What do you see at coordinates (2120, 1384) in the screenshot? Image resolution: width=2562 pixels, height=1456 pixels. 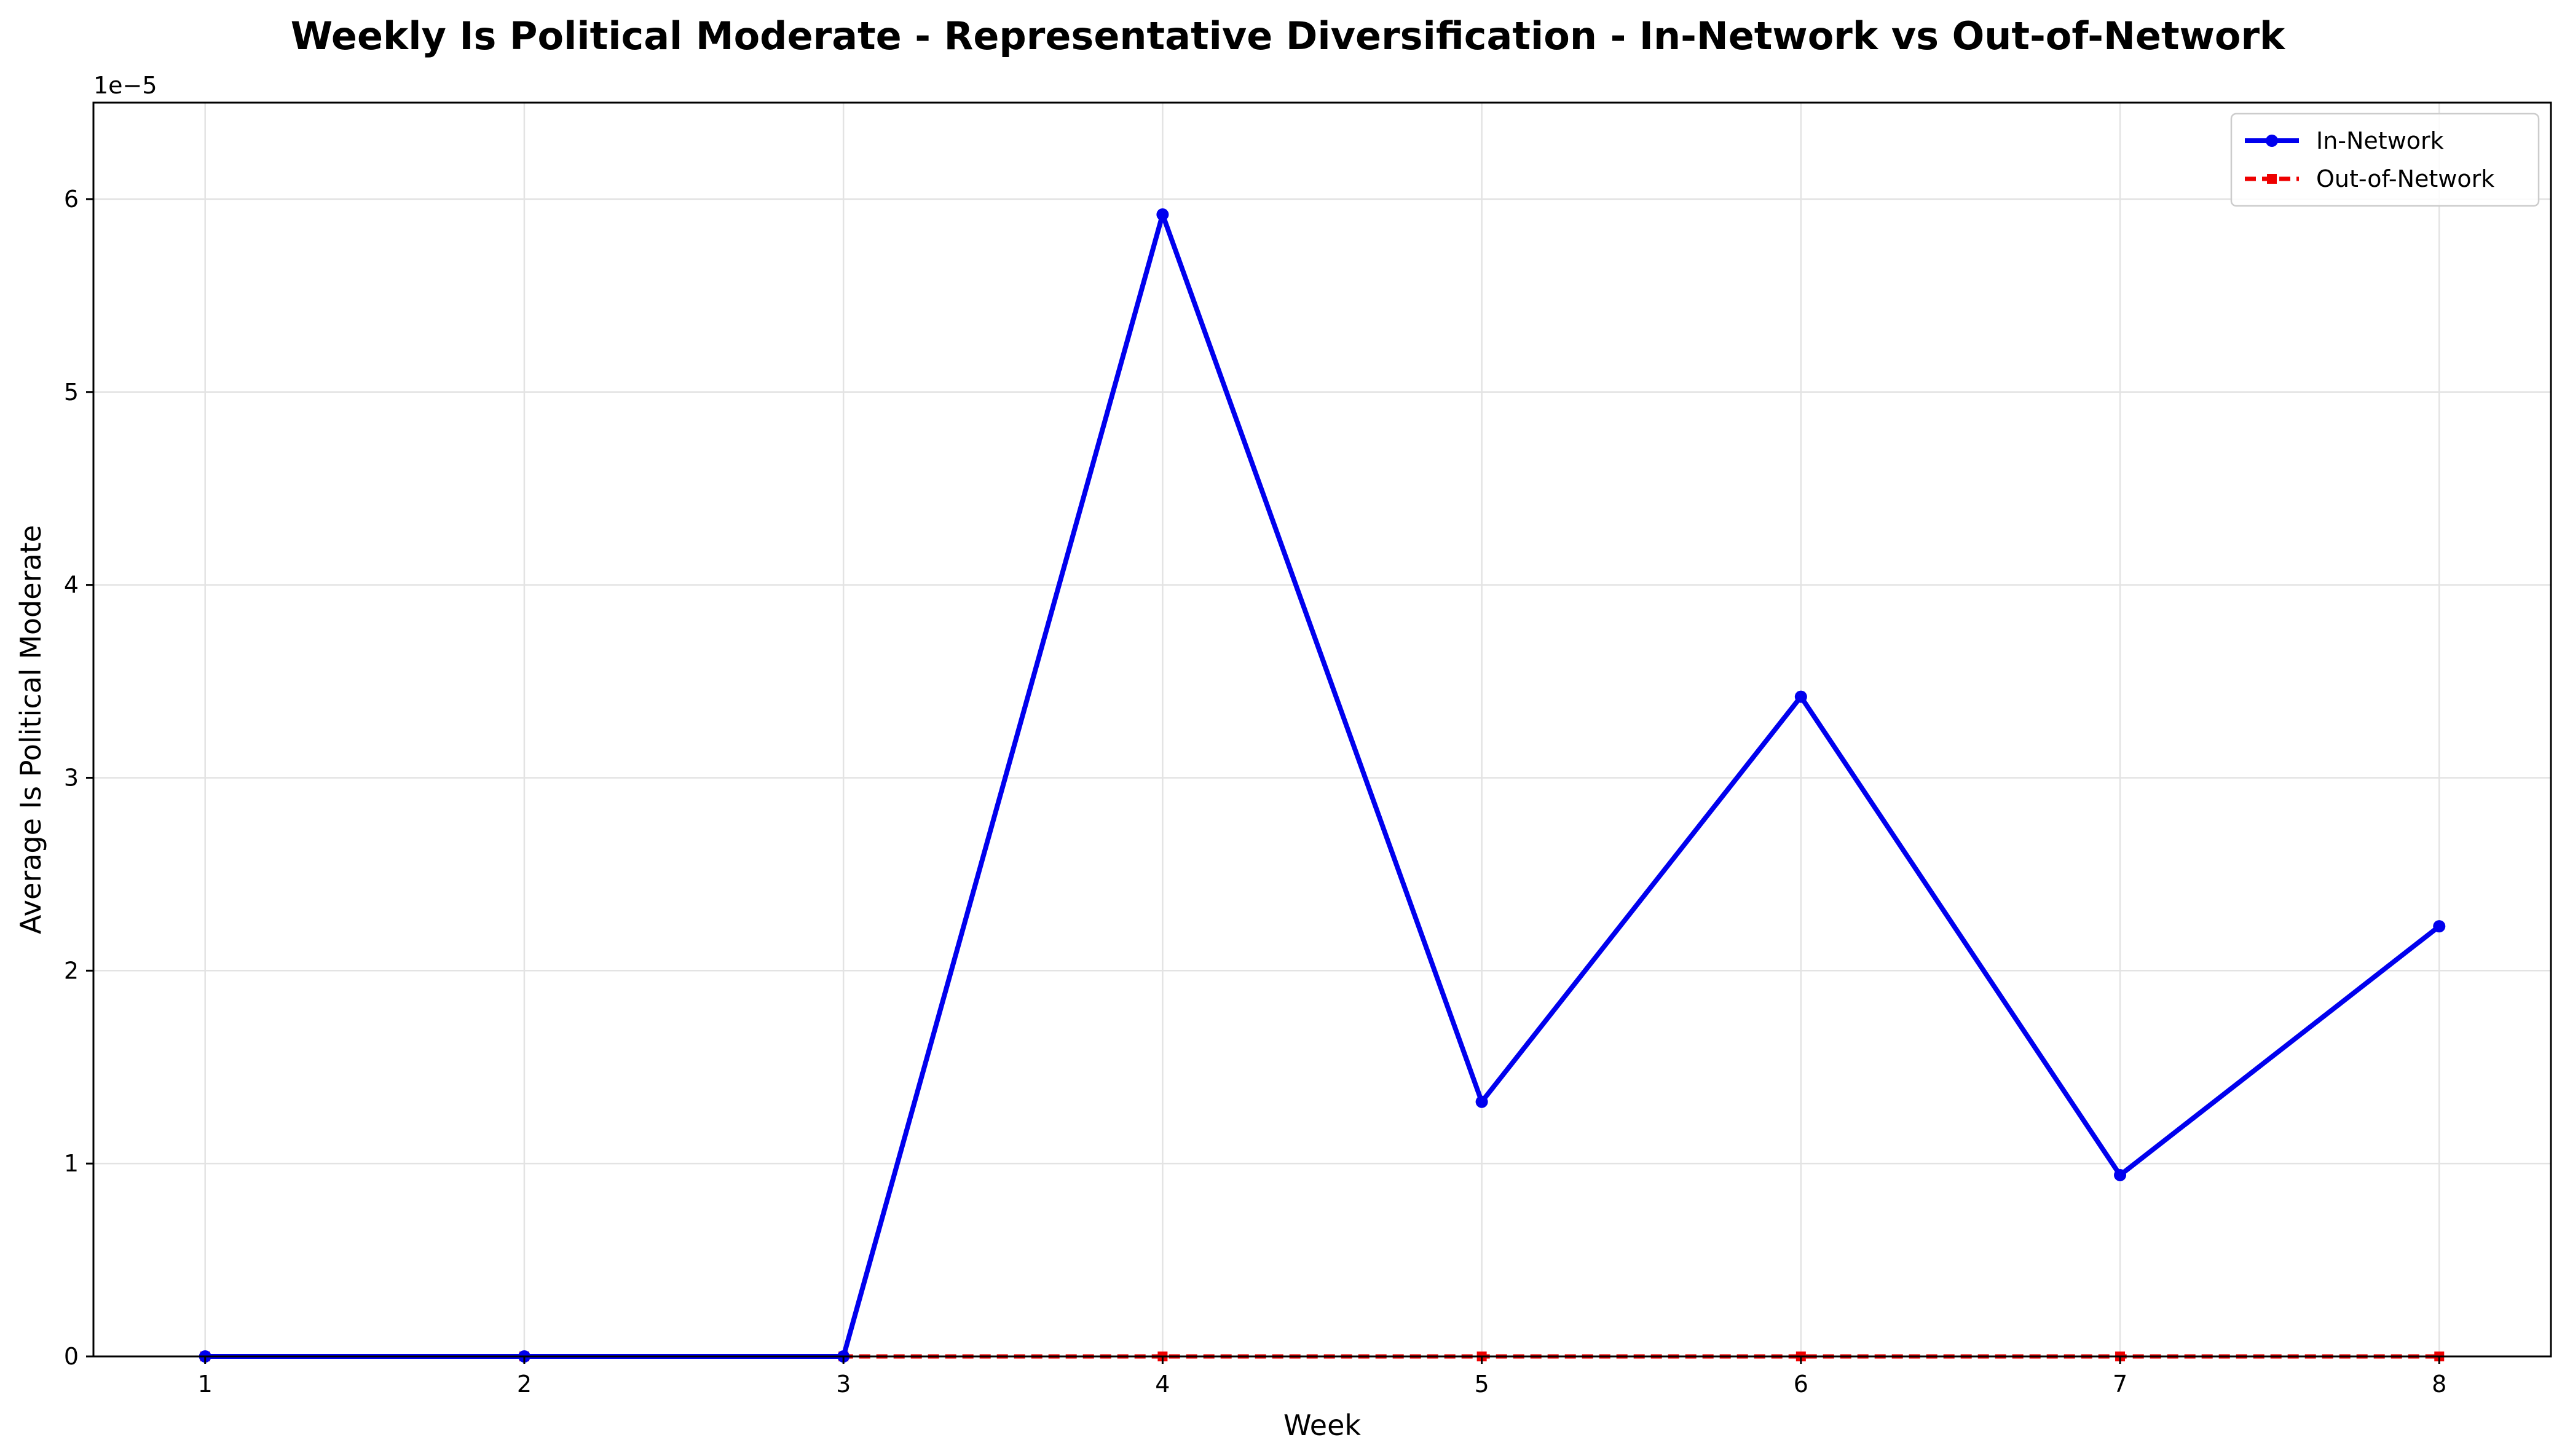 I see `x-tick-label: 7` at bounding box center [2120, 1384].